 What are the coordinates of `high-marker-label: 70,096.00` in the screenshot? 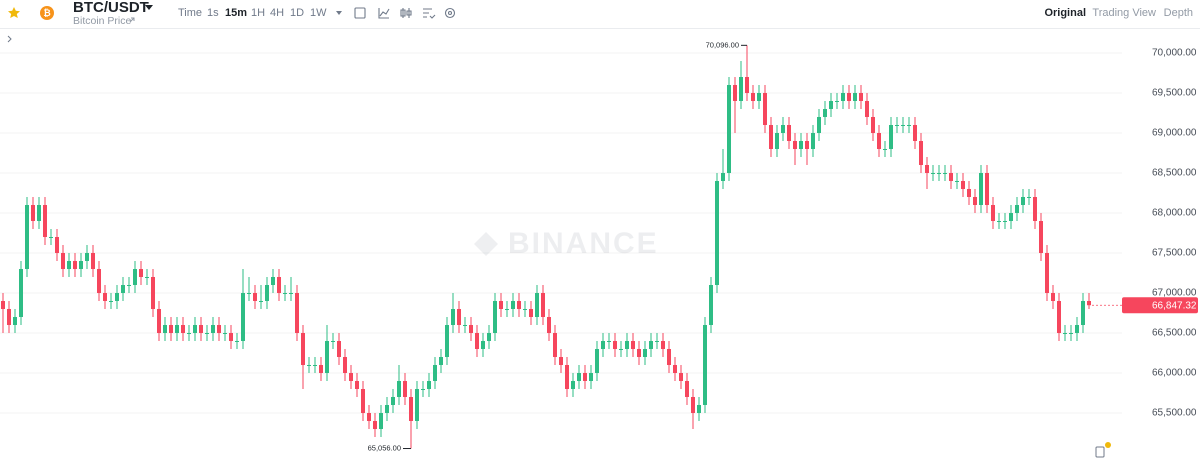 It's located at (722, 44).